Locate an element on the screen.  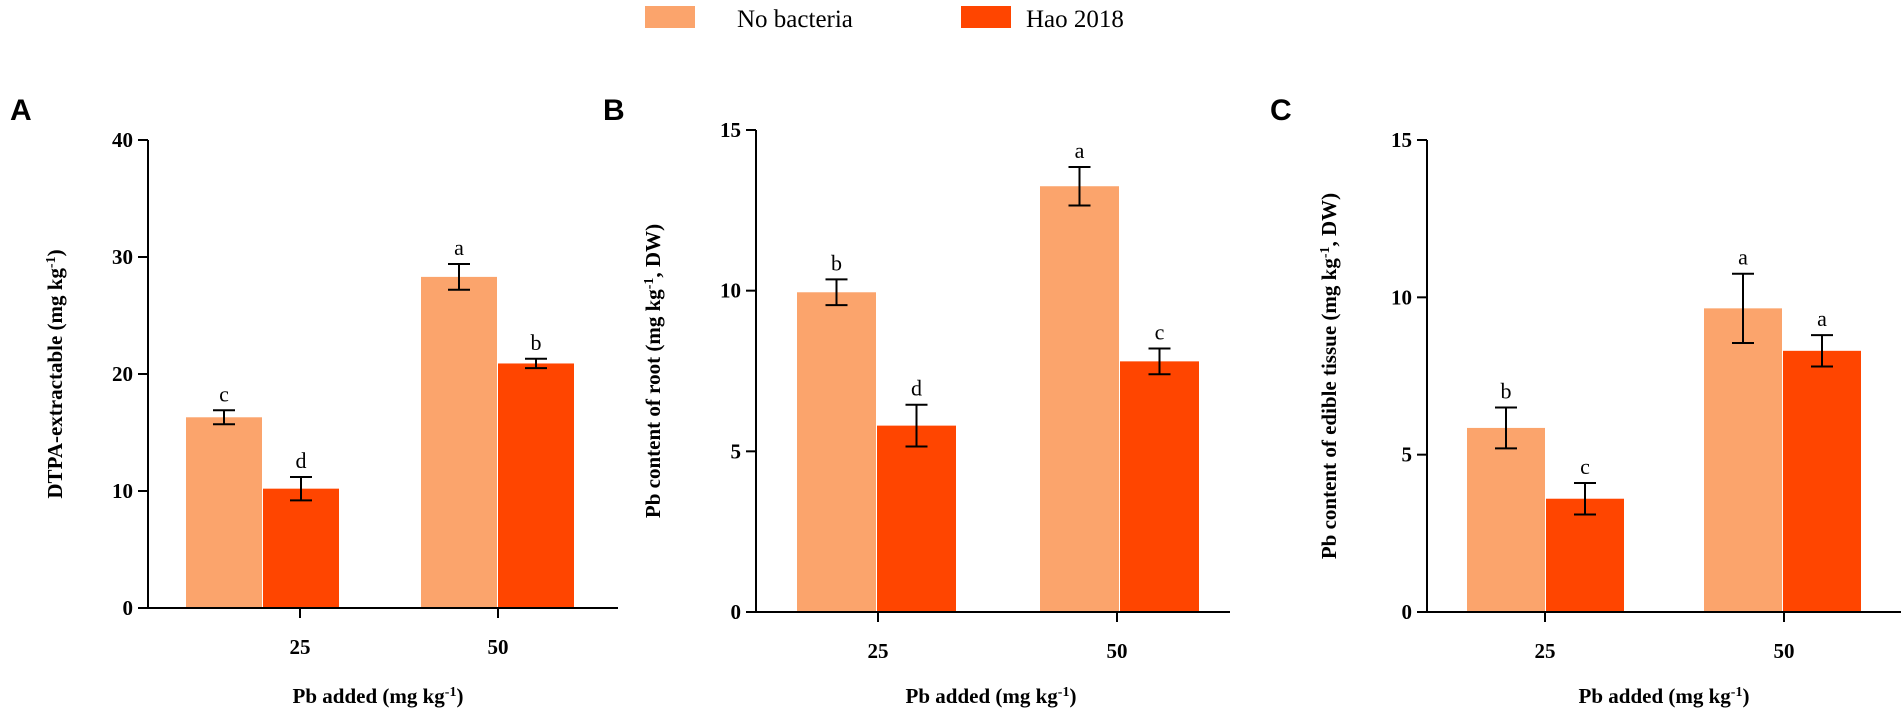
panel-letter: C is located at coordinates (1281, 110).